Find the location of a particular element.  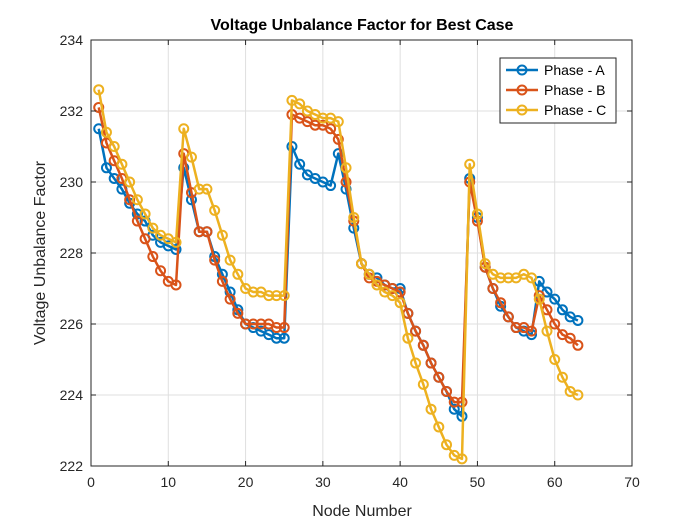

x-tick-label: 50 is located at coordinates (478, 482).